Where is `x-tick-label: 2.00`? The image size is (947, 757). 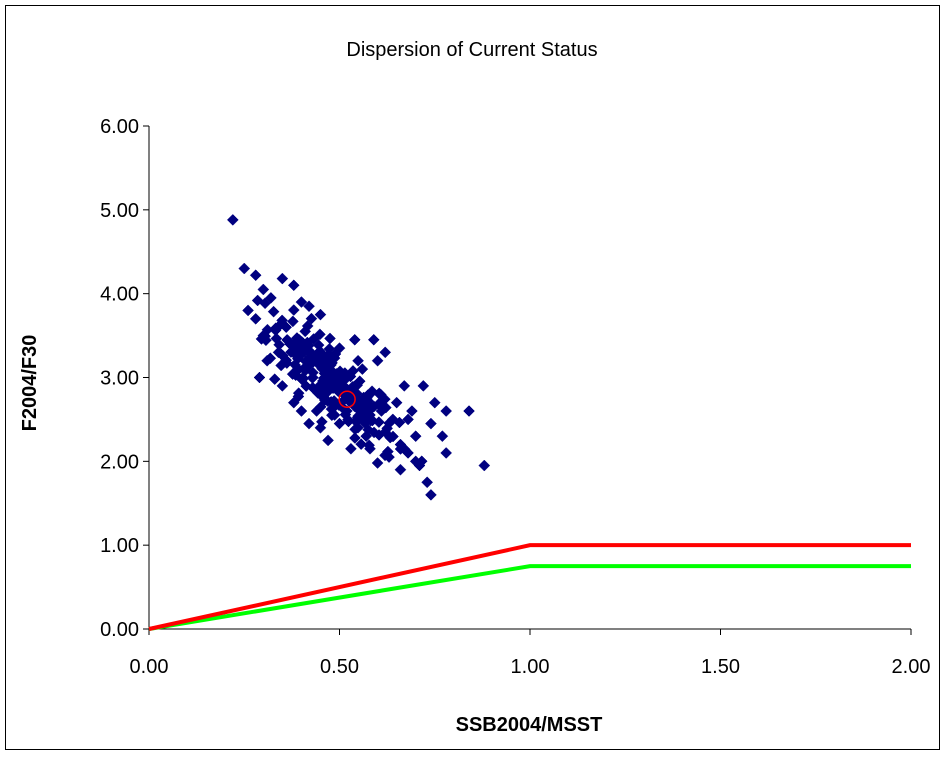
x-tick-label: 2.00 is located at coordinates (911, 667).